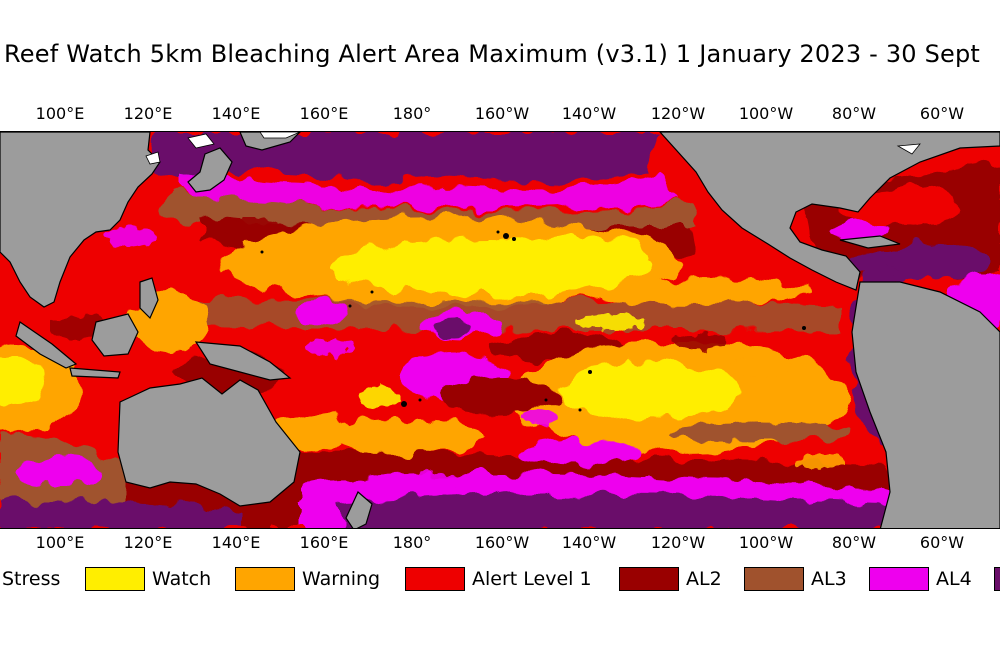  I want to click on java-land, so click(95, 373).